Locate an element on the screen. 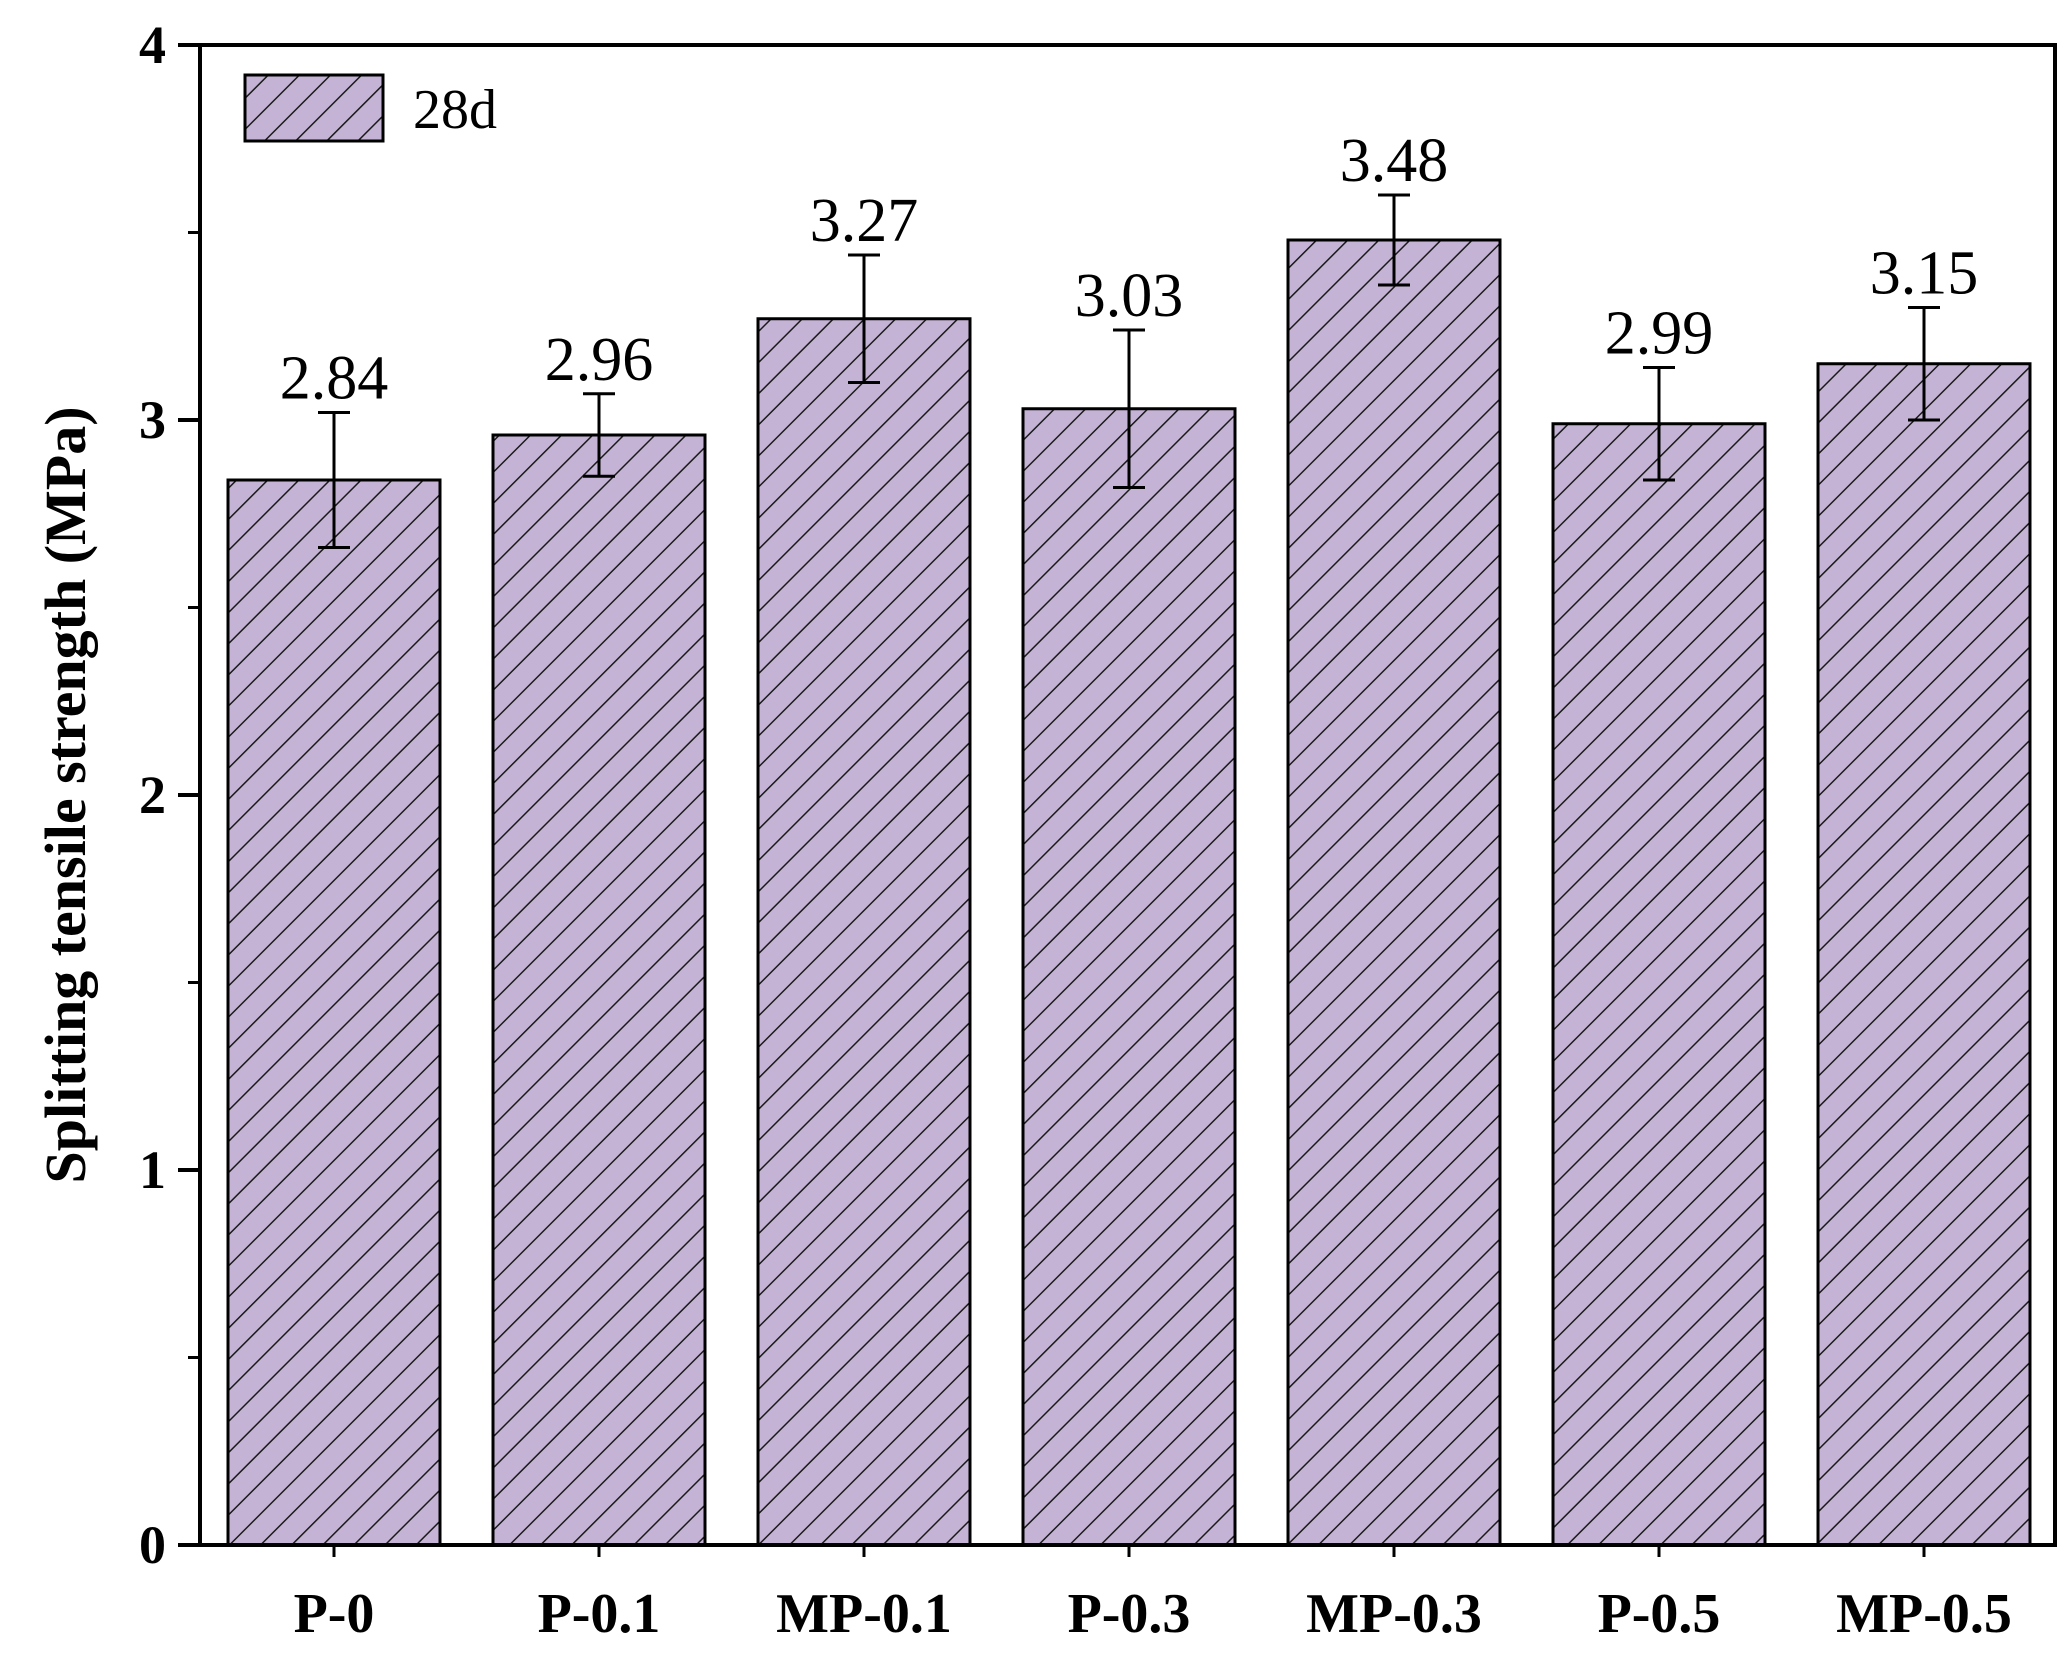  x-axis: P-0 P-0.1 MP-0.1 P-0.3 MP-0.3 P-0.5 MP-0.5 is located at coordinates (1153, 1595).